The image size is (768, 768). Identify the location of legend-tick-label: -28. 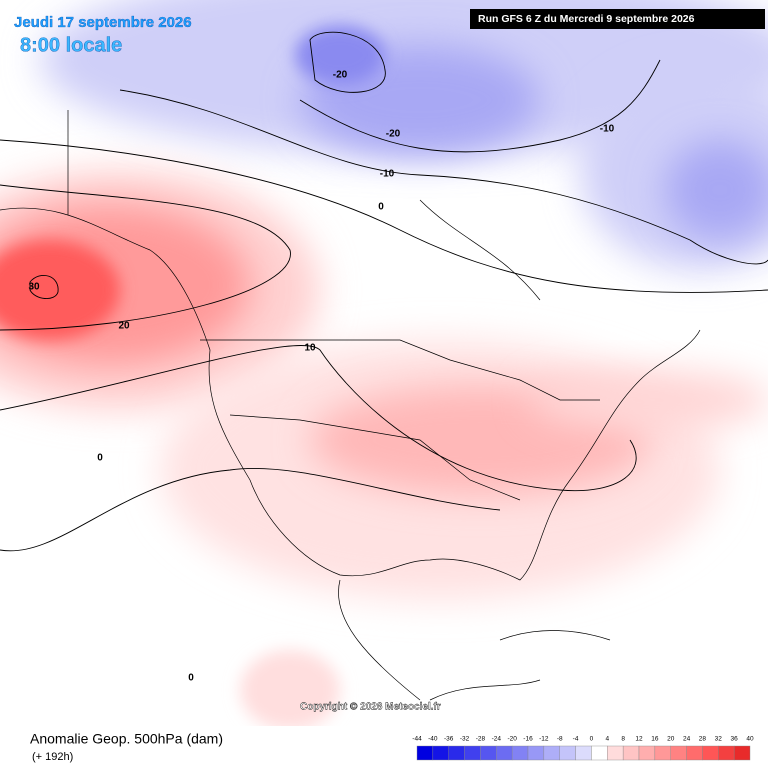
(481, 739).